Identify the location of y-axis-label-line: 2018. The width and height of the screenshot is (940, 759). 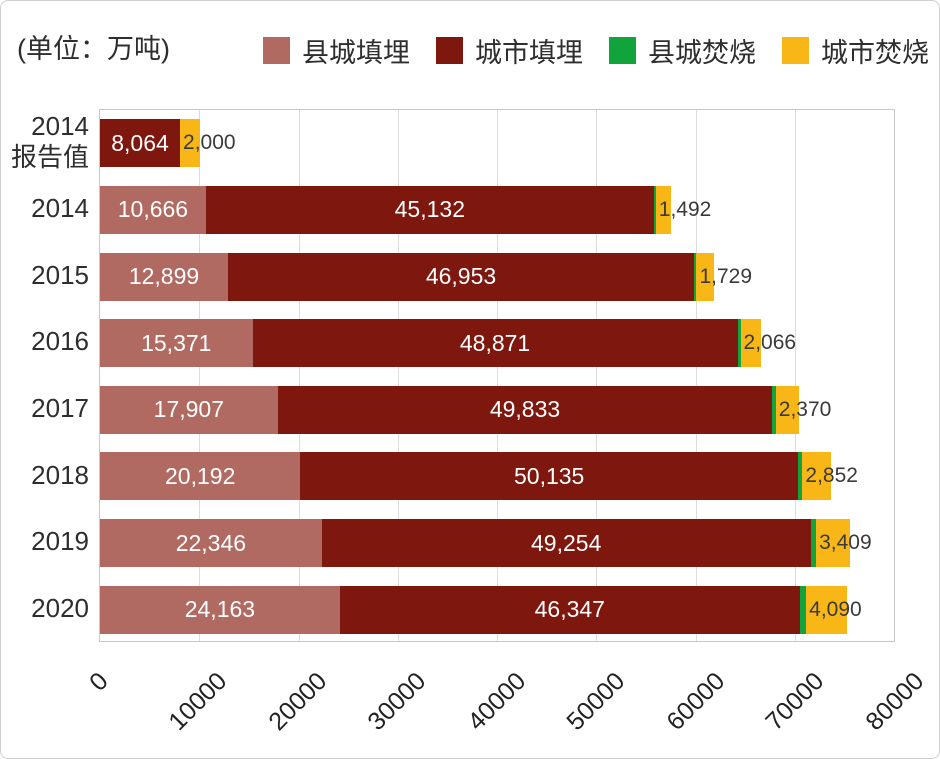
(60, 474).